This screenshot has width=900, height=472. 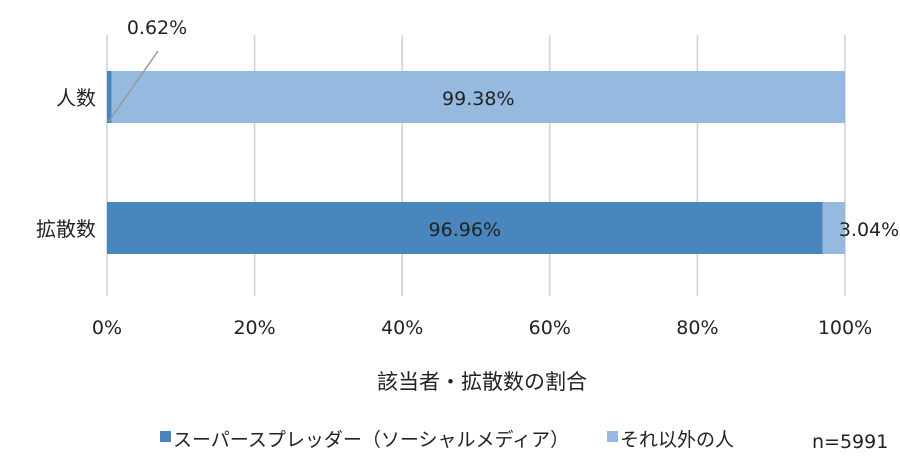 What do you see at coordinates (850, 442) in the screenshot?
I see `sample-size-note: n=5991` at bounding box center [850, 442].